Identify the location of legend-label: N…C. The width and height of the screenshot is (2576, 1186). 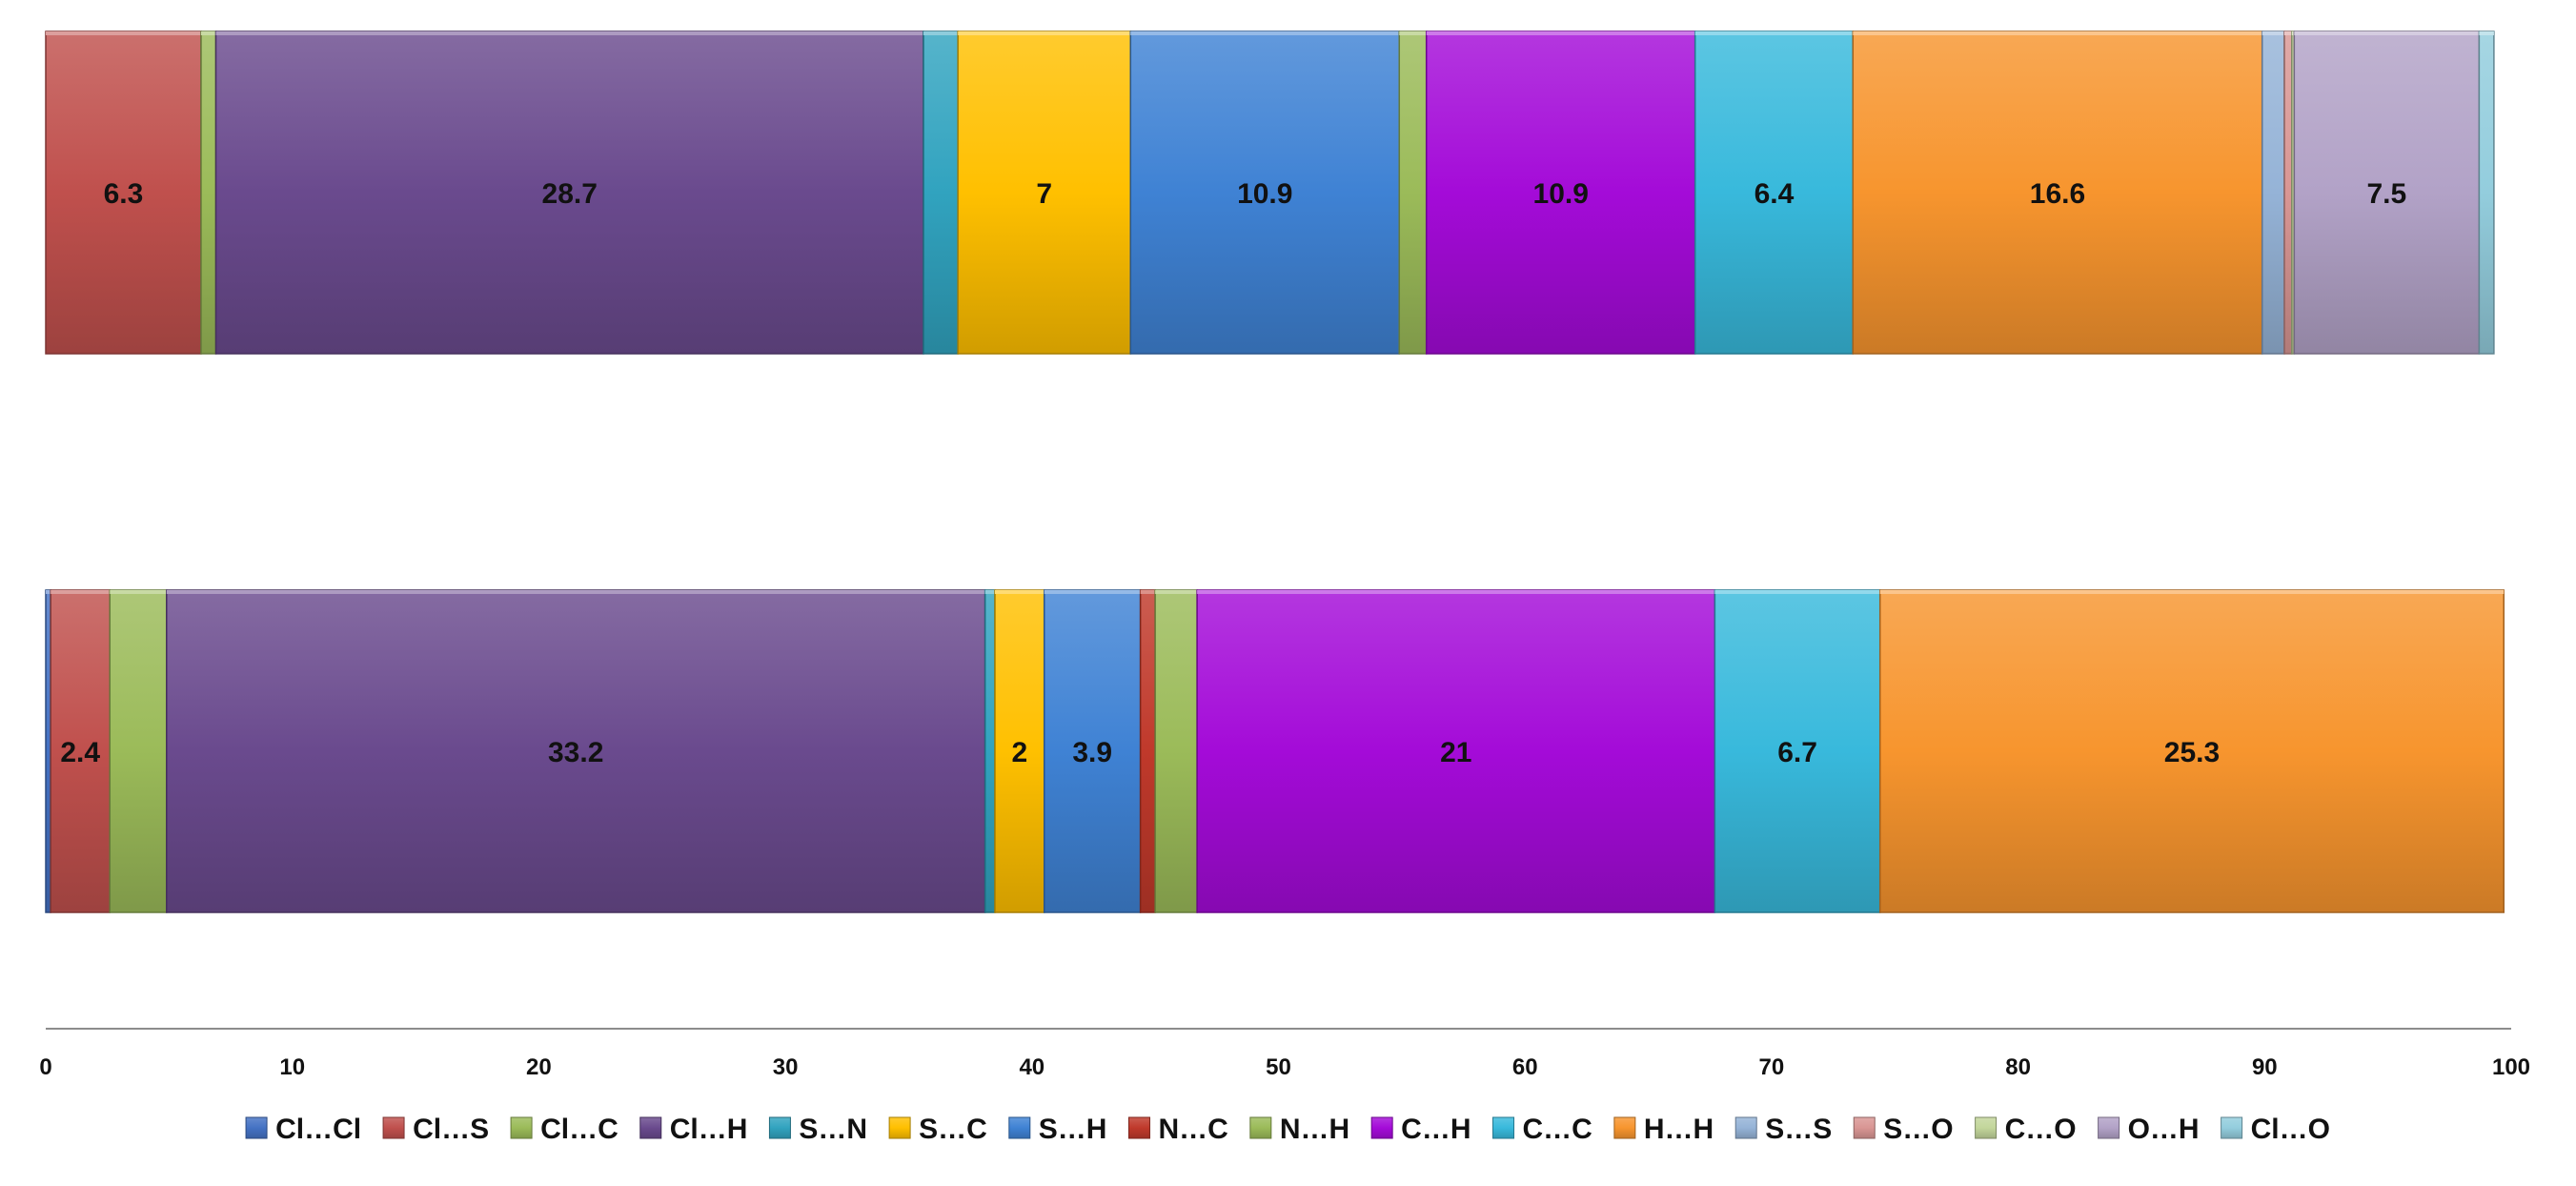
(1192, 1129).